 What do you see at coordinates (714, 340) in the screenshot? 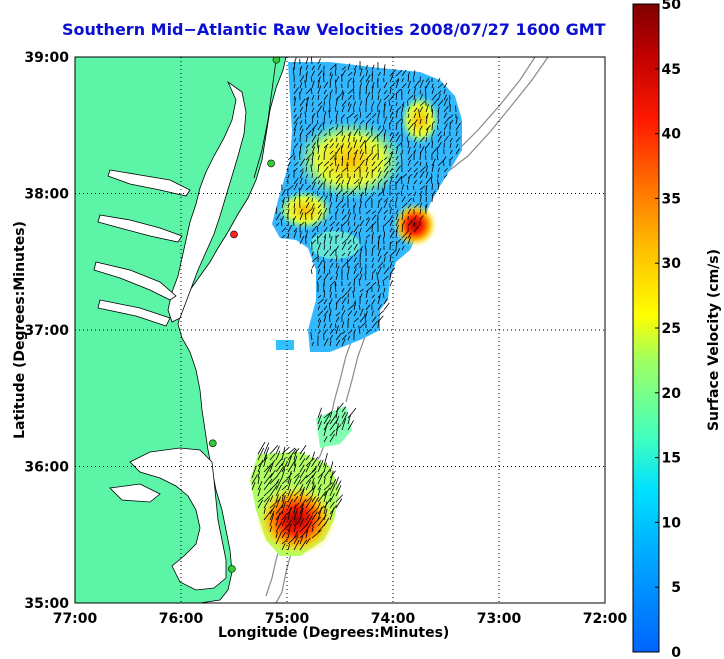
I see `colorbar-label: Surface Velocity (cm/s)` at bounding box center [714, 340].